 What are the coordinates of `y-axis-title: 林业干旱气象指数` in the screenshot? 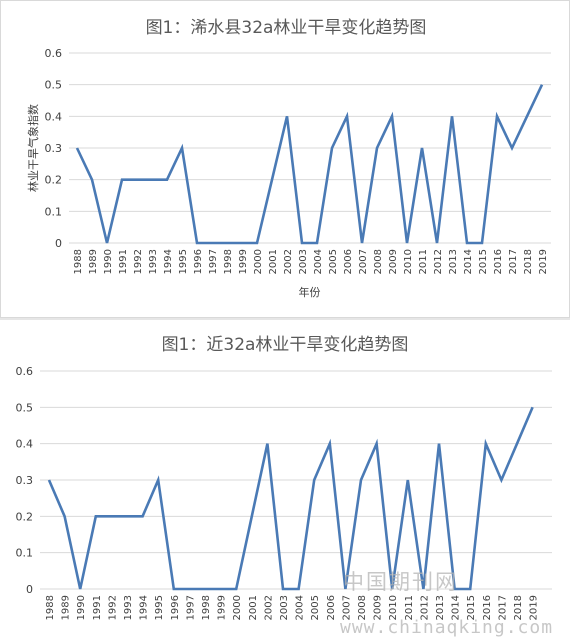 It's located at (33, 148).